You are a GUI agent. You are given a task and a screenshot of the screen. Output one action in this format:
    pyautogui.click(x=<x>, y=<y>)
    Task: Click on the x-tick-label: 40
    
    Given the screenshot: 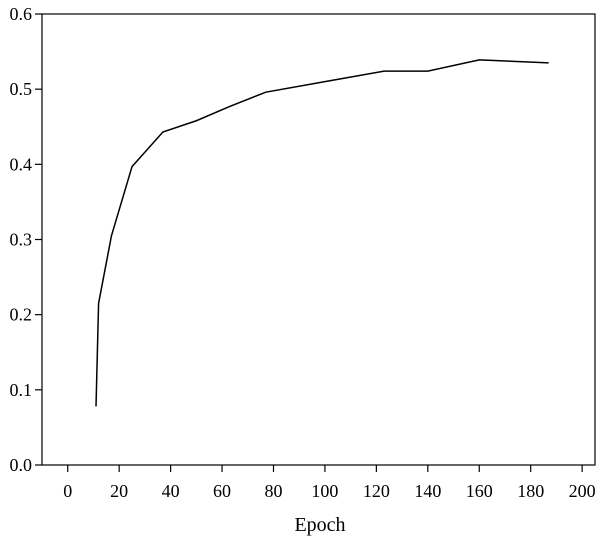 What is the action you would take?
    pyautogui.click(x=171, y=491)
    